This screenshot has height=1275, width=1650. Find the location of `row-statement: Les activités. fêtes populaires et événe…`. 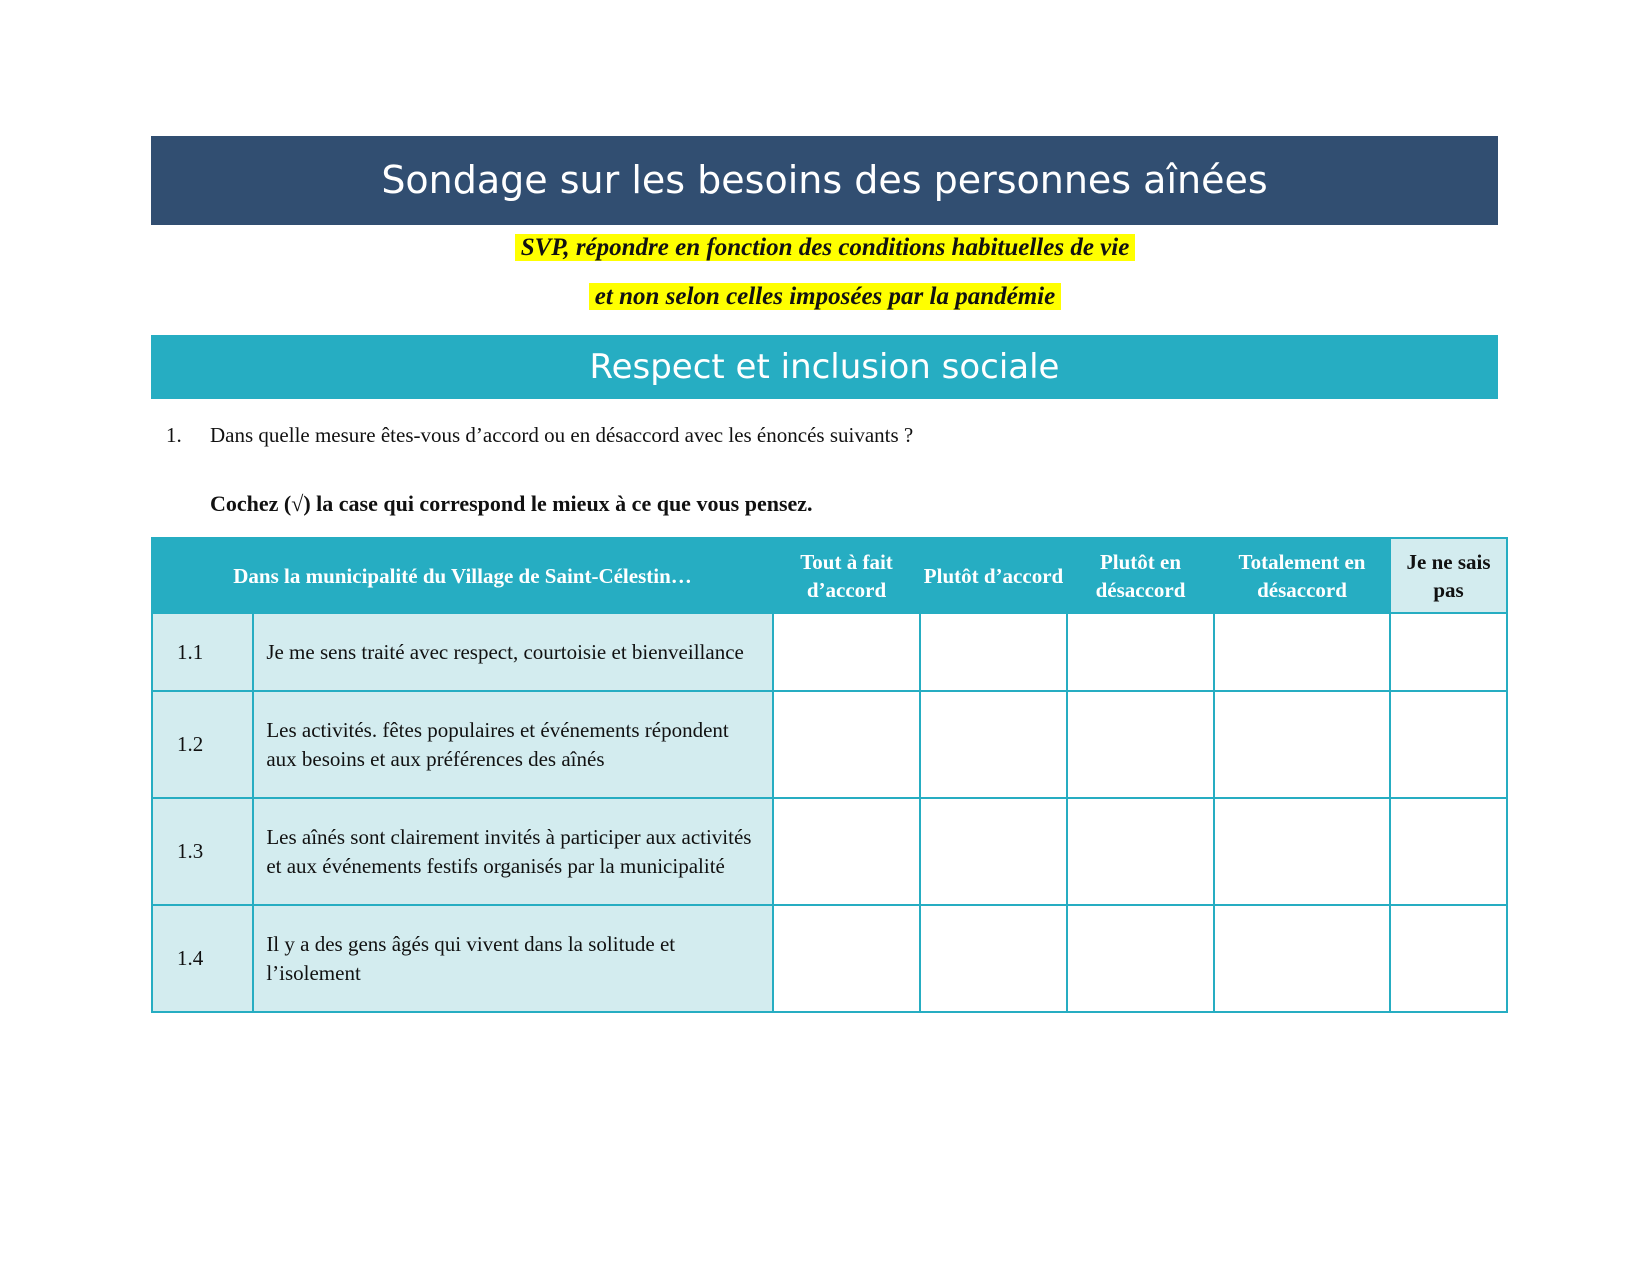

row-statement: Les activités. fêtes populaires et événe… is located at coordinates (513, 744).